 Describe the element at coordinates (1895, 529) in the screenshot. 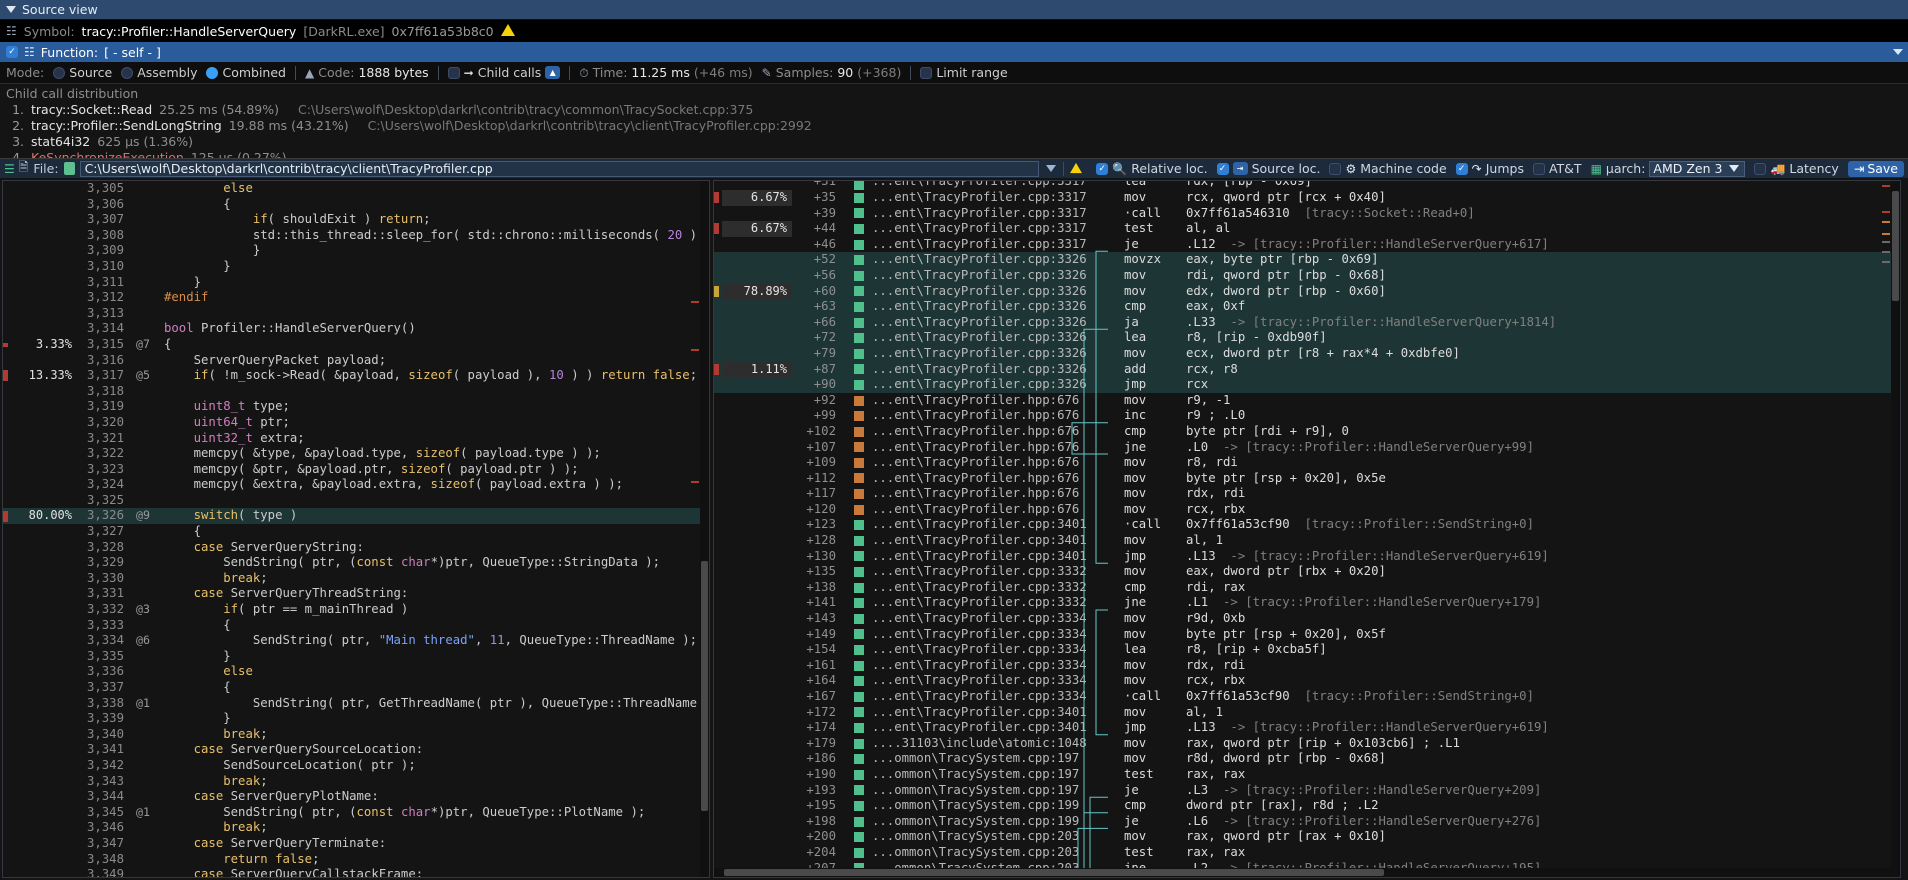

I see `assembly-vscrollbar` at that location.